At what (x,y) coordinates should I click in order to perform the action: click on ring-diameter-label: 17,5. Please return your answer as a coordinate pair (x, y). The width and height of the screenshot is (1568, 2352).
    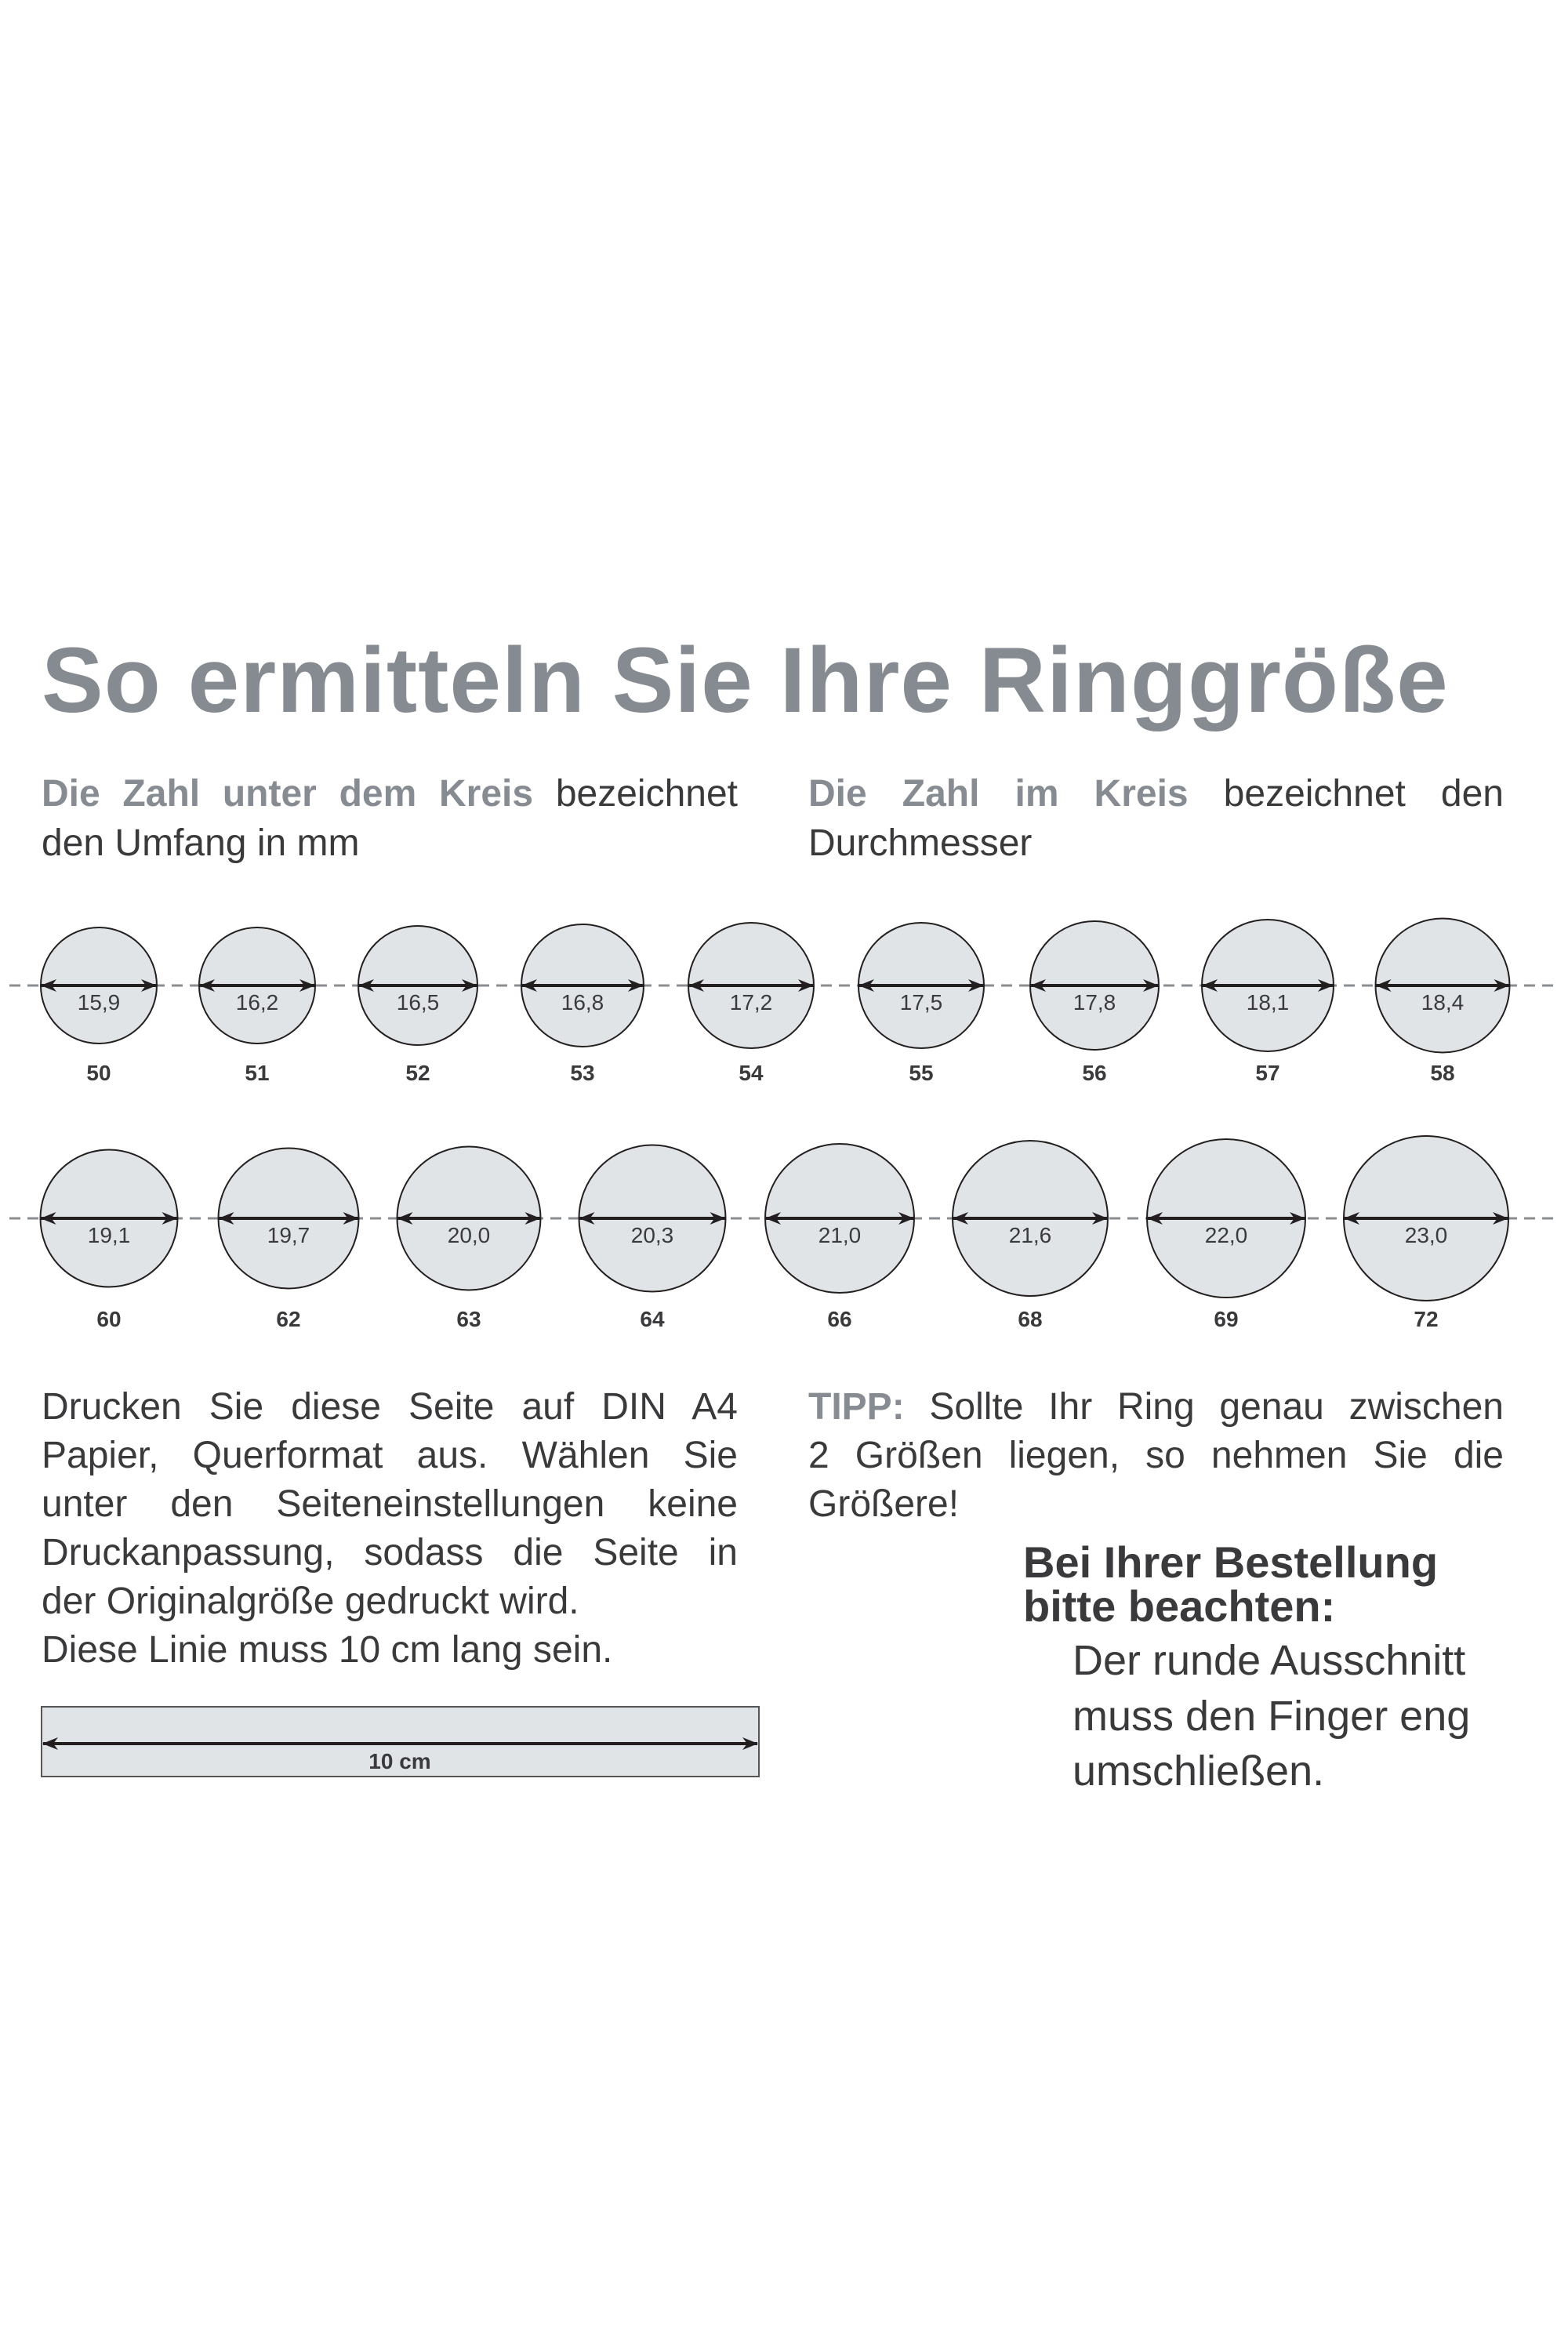
    Looking at the image, I should click on (922, 1002).